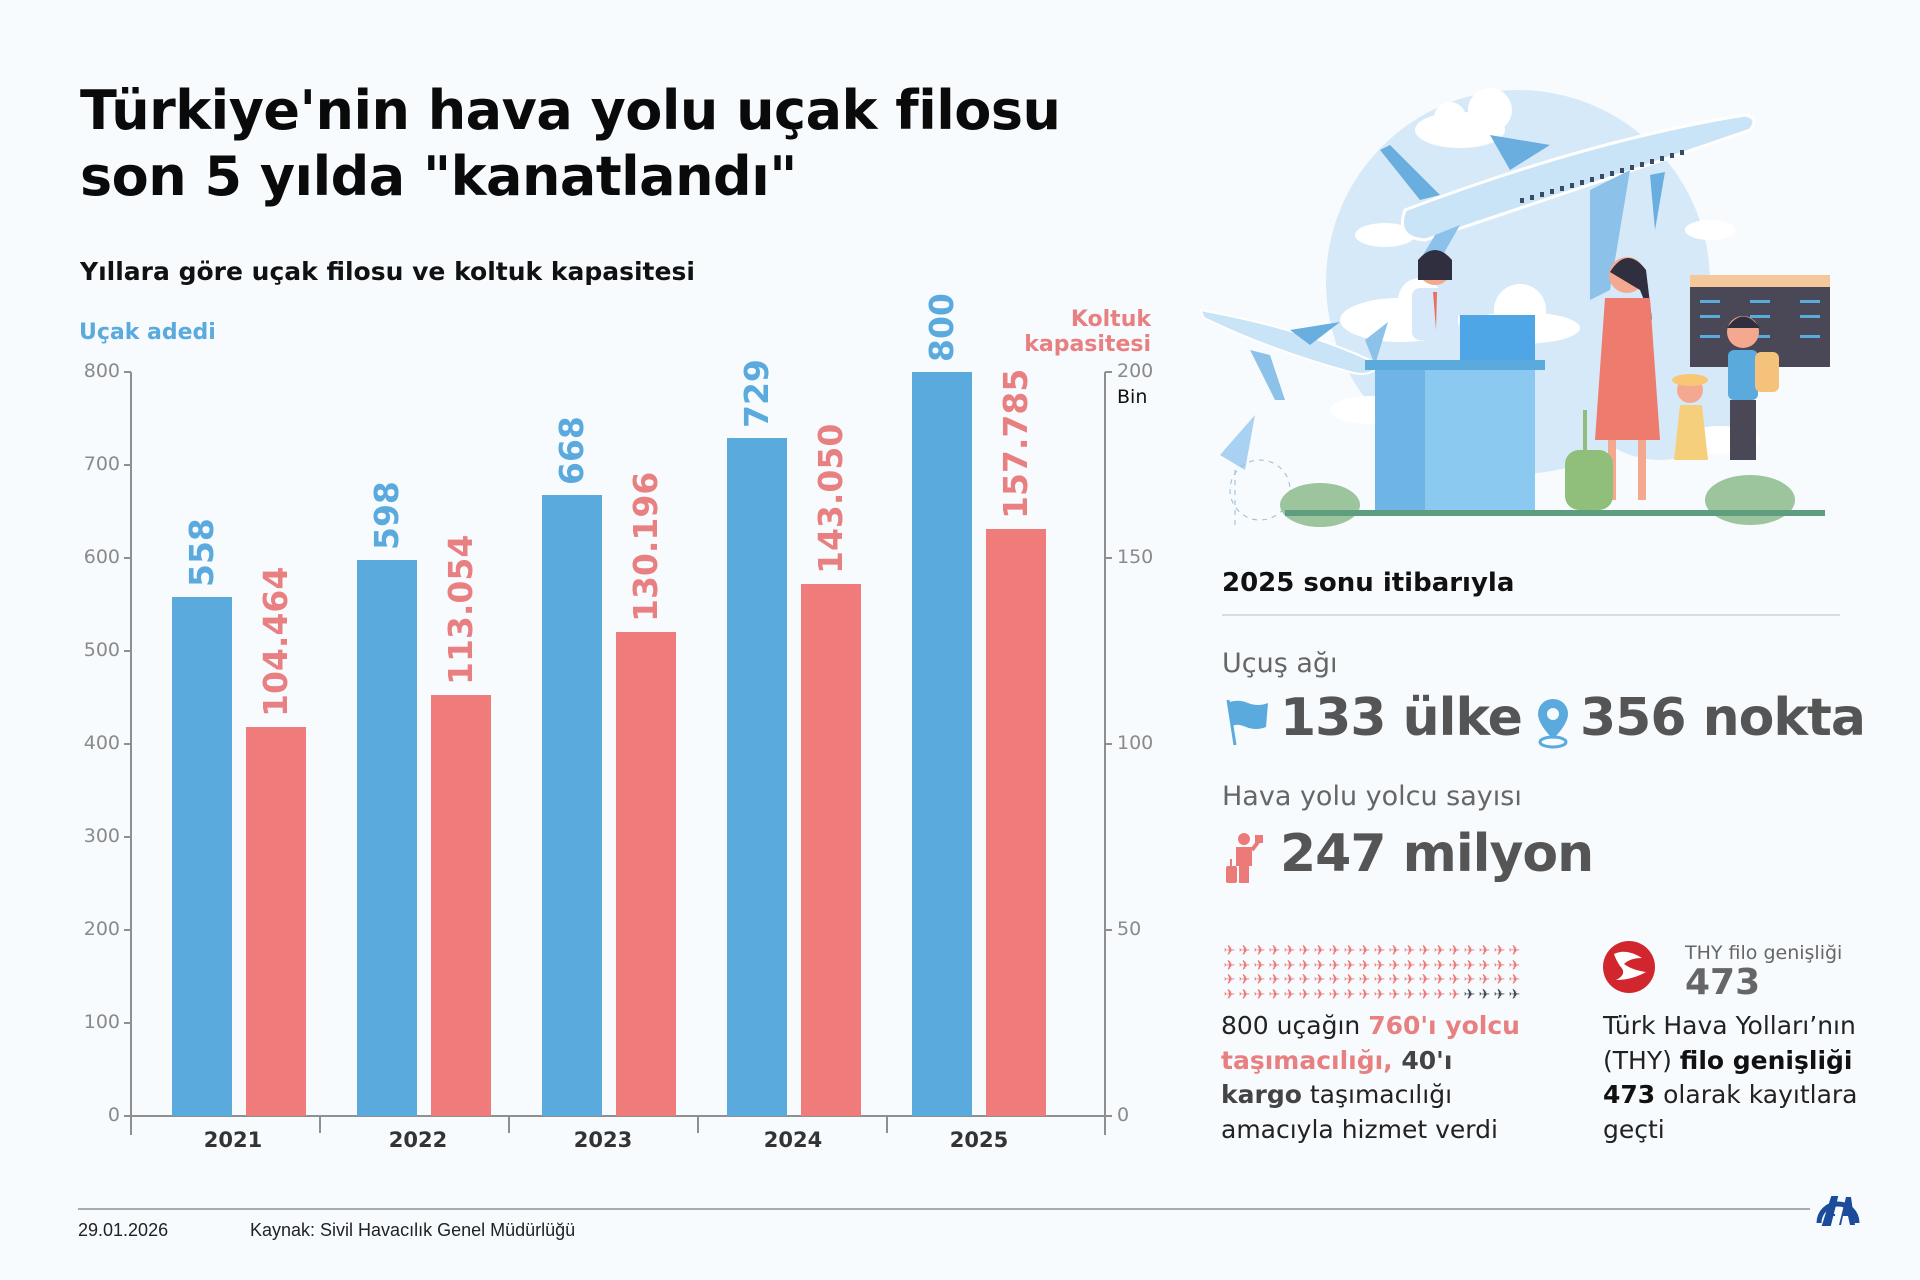 The height and width of the screenshot is (1280, 1920). Describe the element at coordinates (1135, 557) in the screenshot. I see `right-tick-150: 150` at that location.